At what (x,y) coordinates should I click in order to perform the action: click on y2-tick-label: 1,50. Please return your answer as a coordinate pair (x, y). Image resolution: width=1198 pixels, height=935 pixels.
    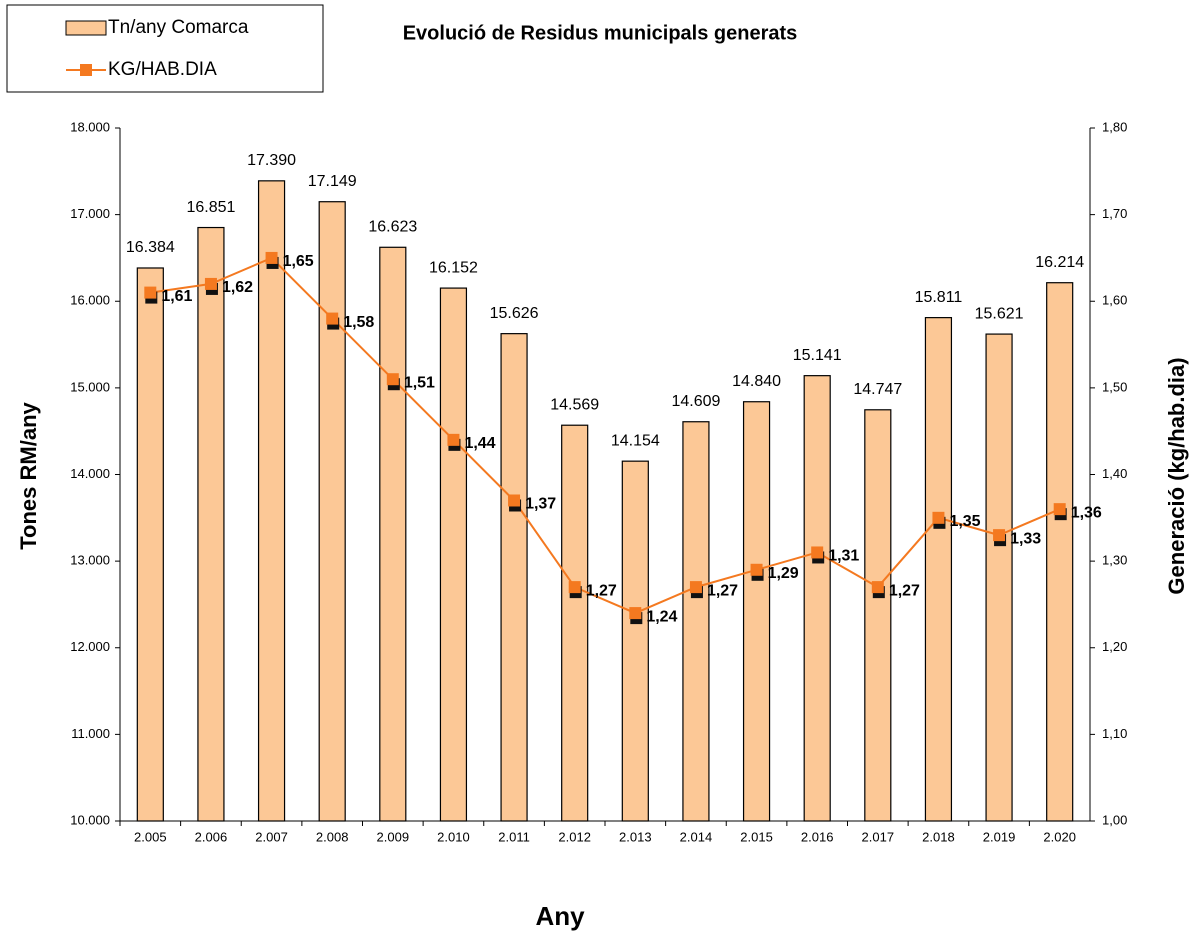
    Looking at the image, I should click on (1114, 386).